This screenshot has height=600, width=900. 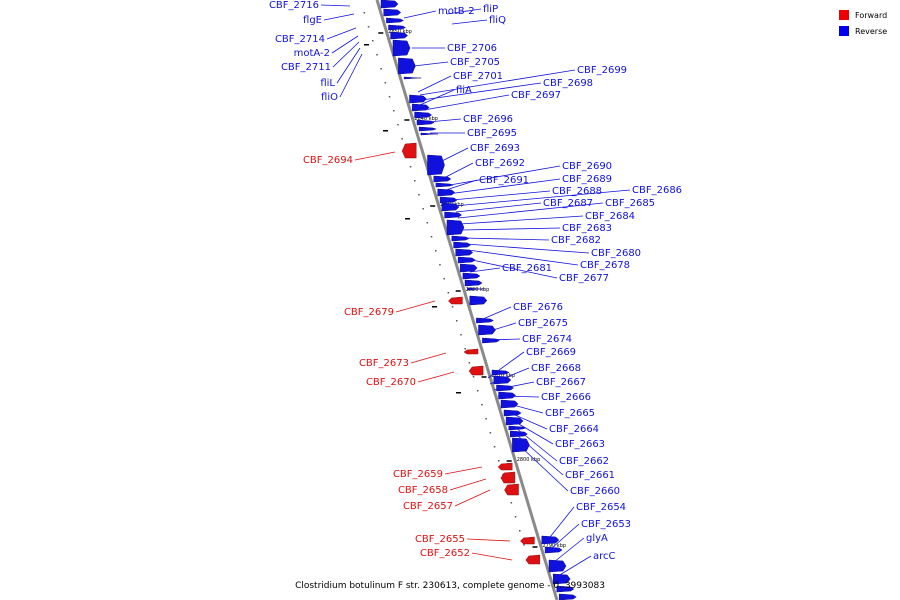 I want to click on gene-label: CBF_2683, so click(x=587, y=228).